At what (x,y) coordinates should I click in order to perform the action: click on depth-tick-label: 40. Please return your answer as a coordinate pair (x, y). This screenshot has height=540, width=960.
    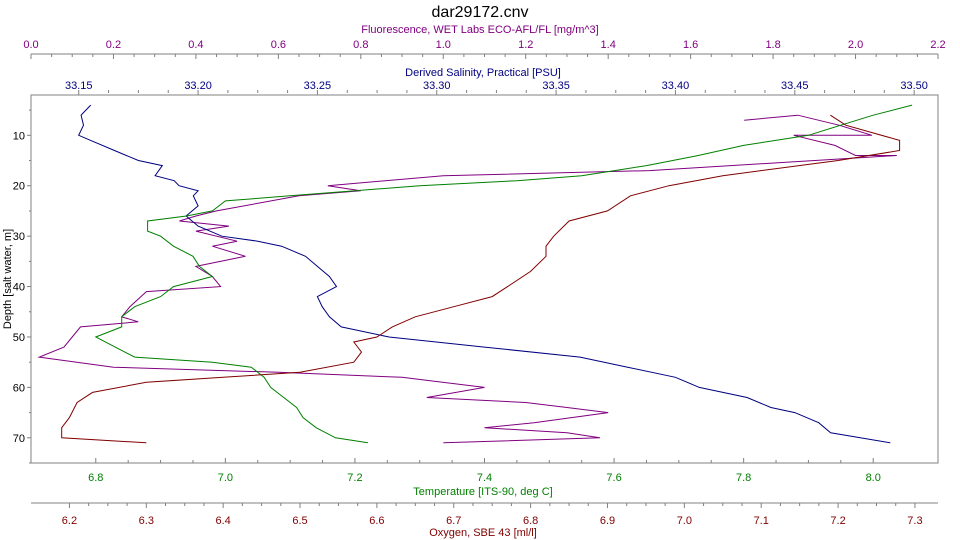
    Looking at the image, I should click on (19, 288).